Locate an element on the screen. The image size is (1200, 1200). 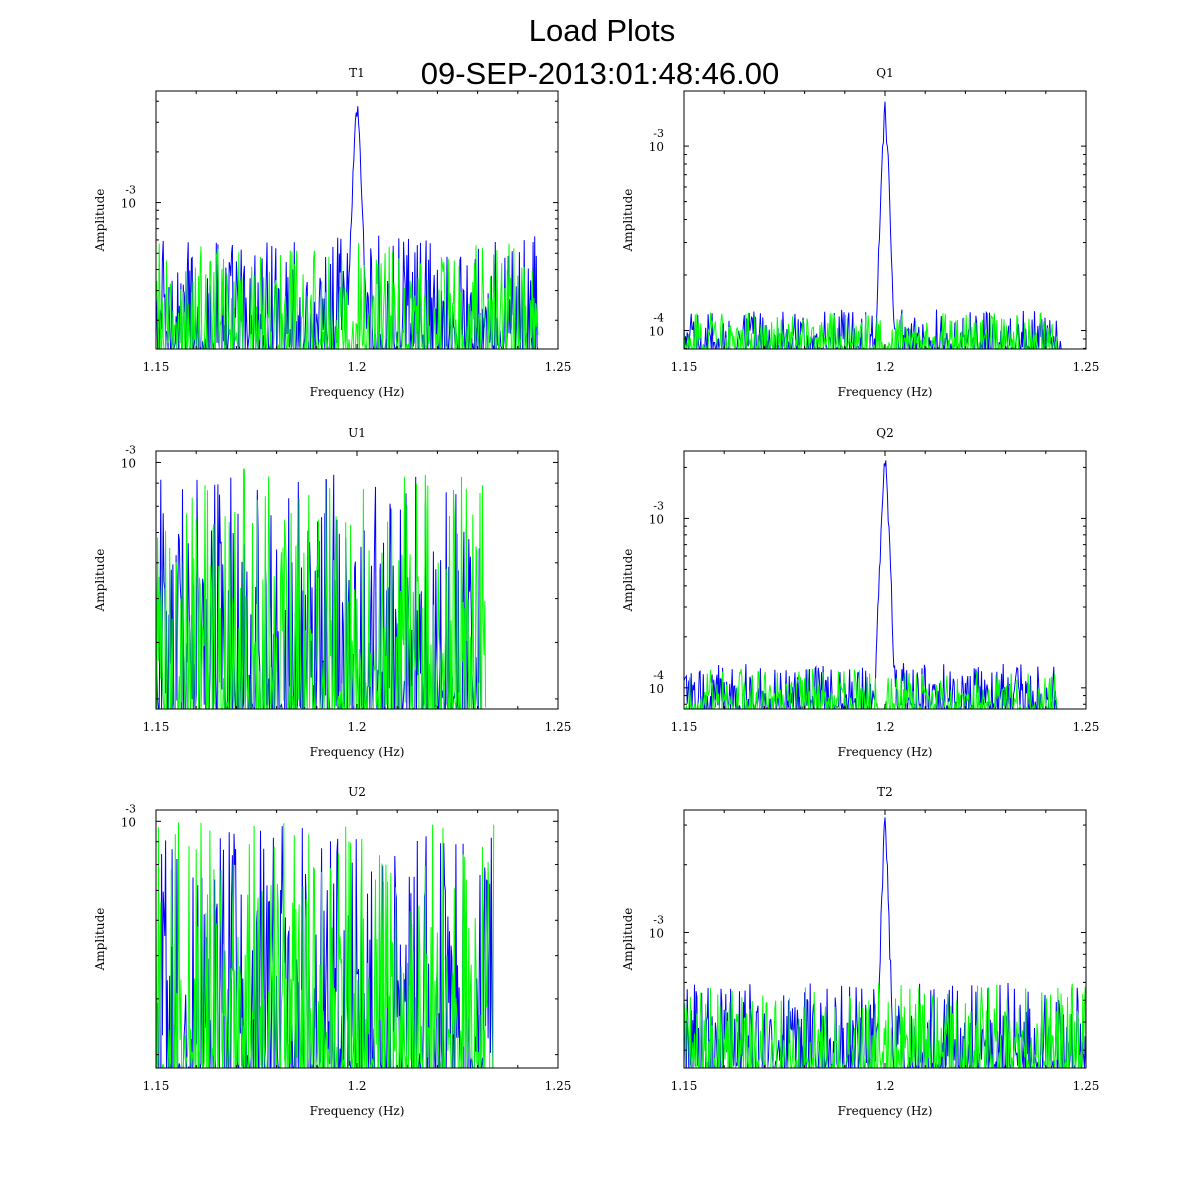
plot-title: Q1 is located at coordinates (884, 73).